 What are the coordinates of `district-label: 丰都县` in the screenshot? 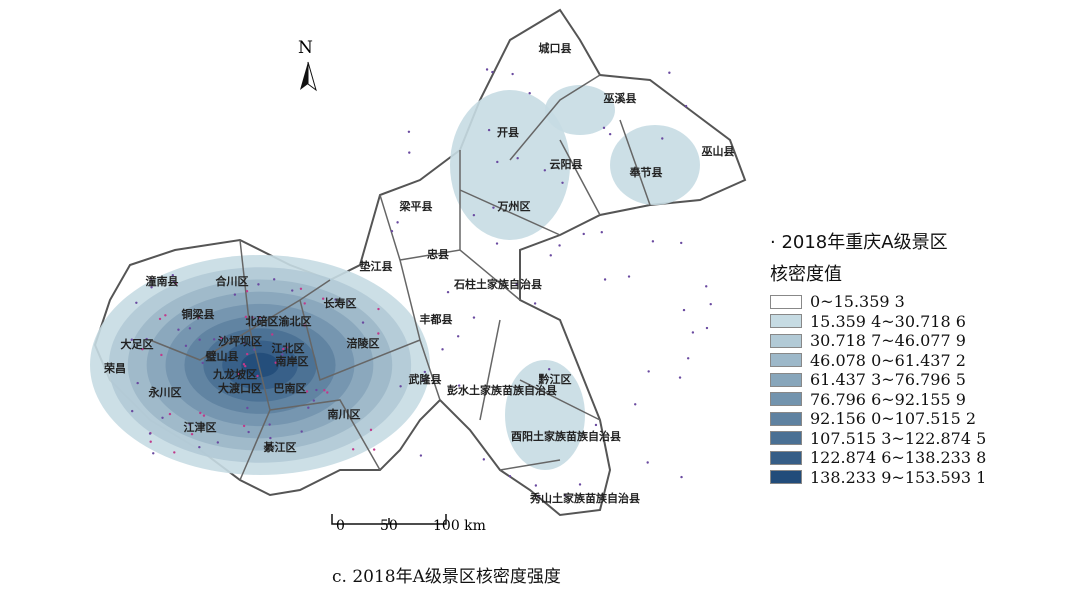 It's located at (436, 319).